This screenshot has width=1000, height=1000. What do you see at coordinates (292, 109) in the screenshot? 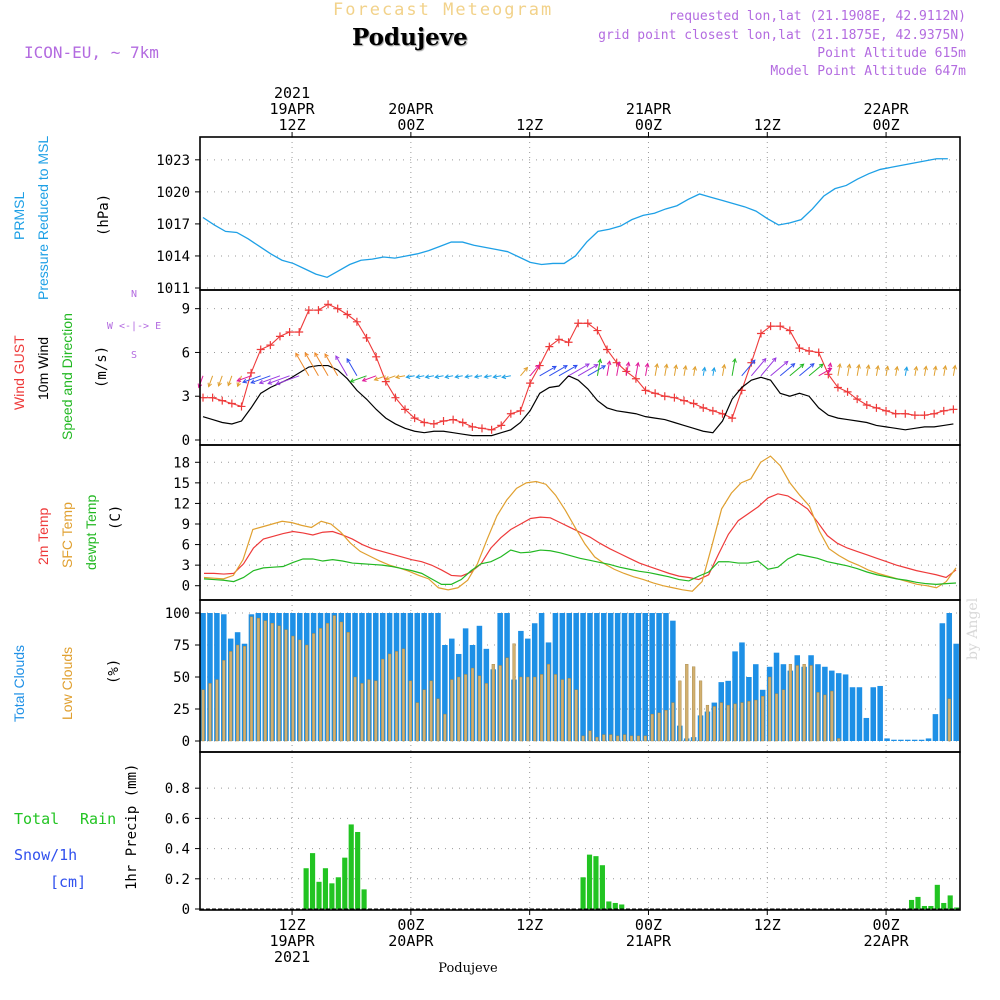
I see `top-time-label: 19APR` at bounding box center [292, 109].